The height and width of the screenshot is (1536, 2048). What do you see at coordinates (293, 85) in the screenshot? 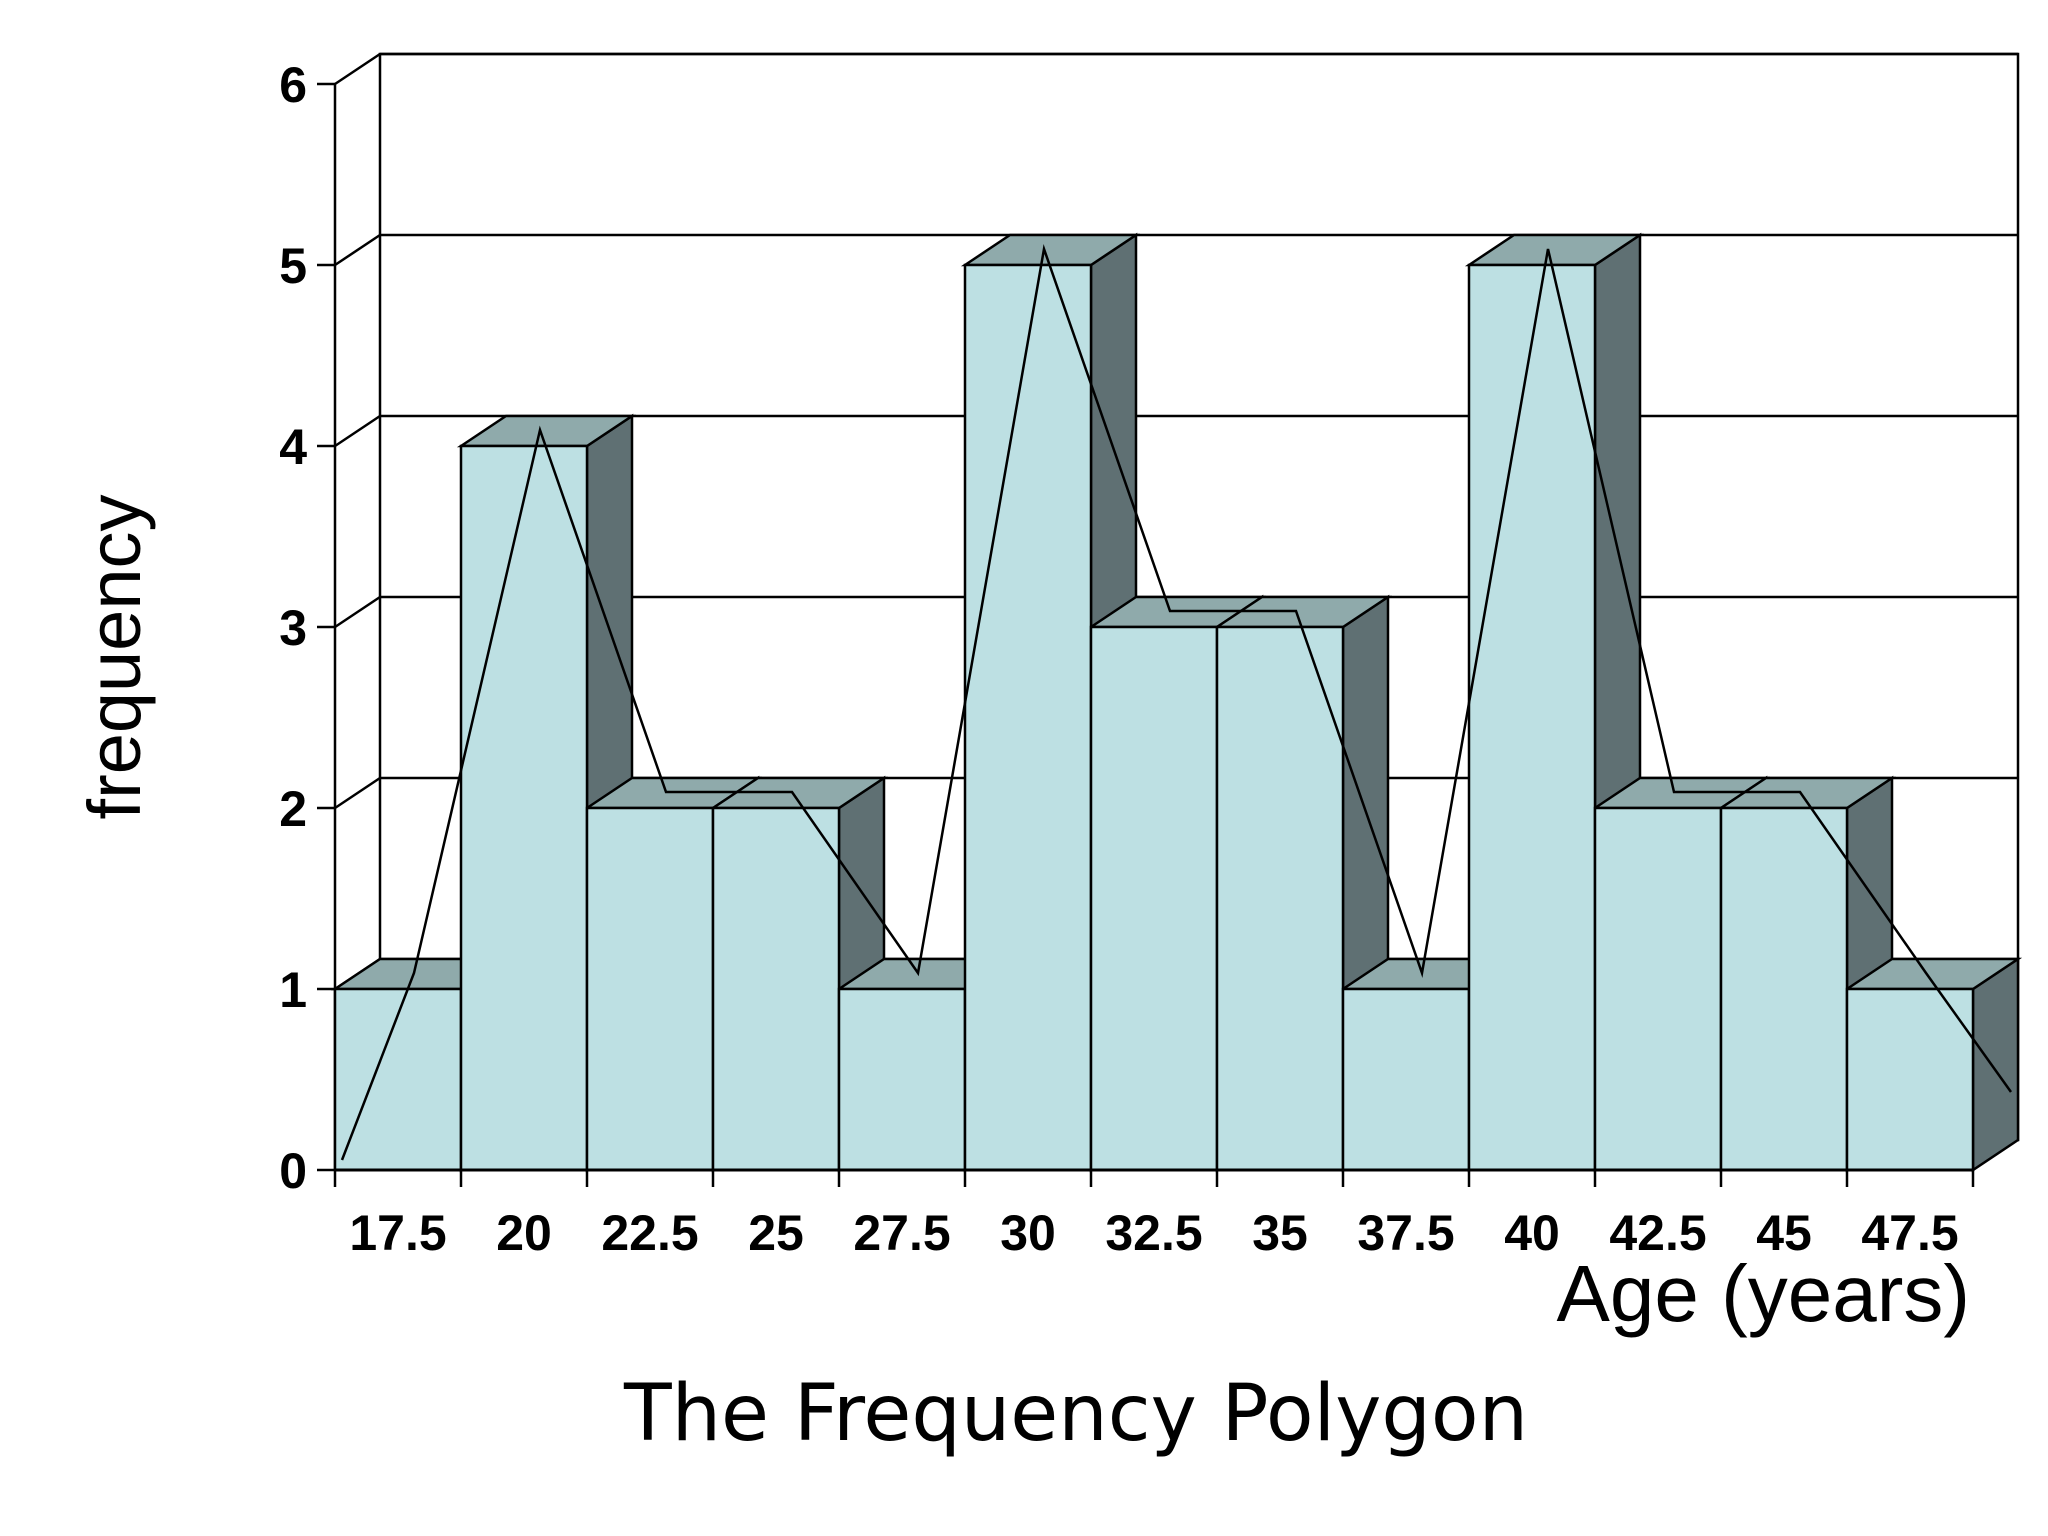
I see `y-tick-label: 6` at bounding box center [293, 85].